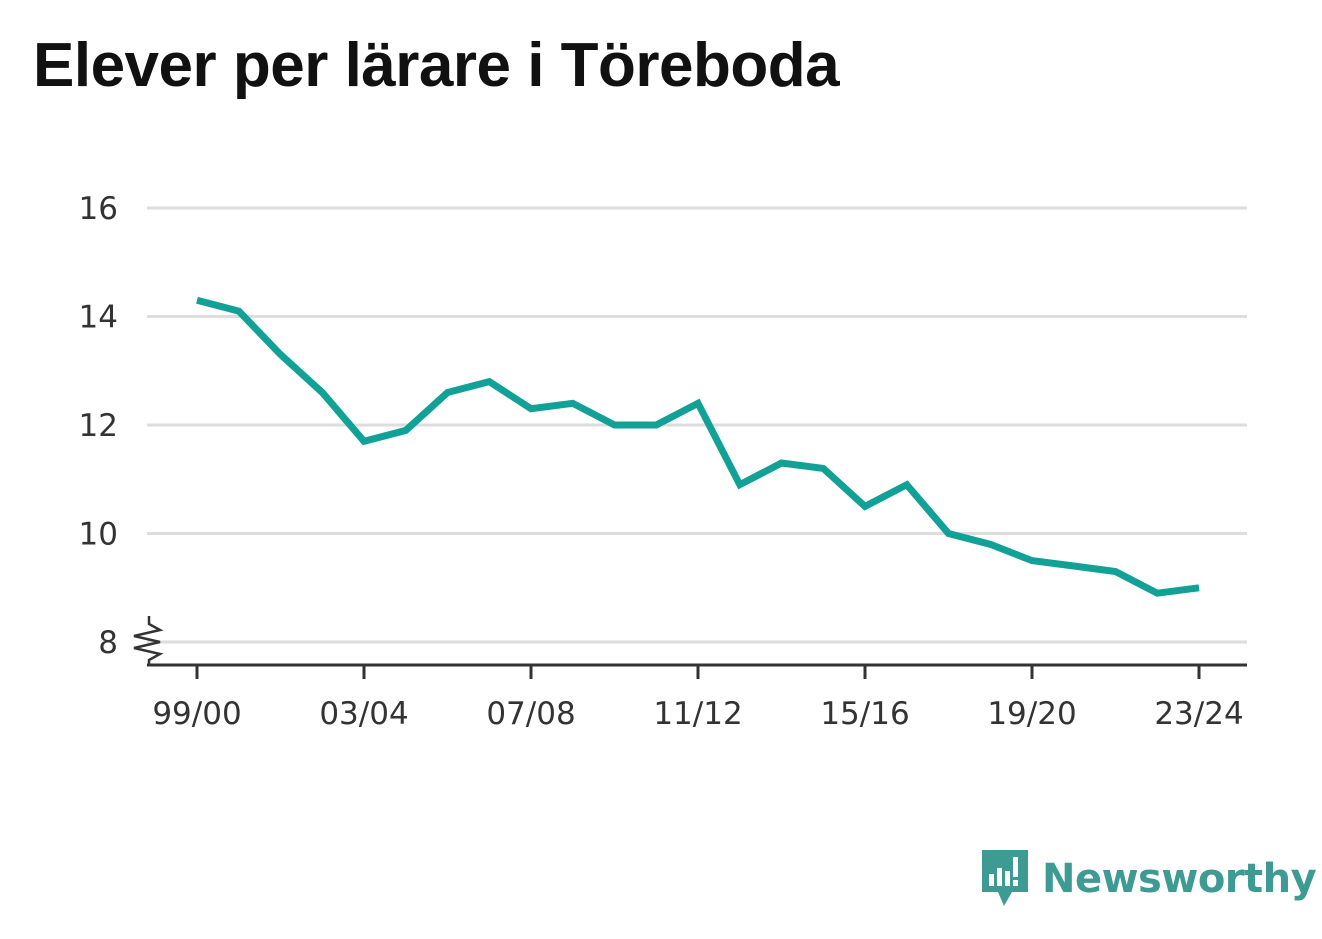 The image size is (1322, 939). Describe the element at coordinates (1005, 878) in the screenshot. I see `newsworthy-logo-icon` at that location.